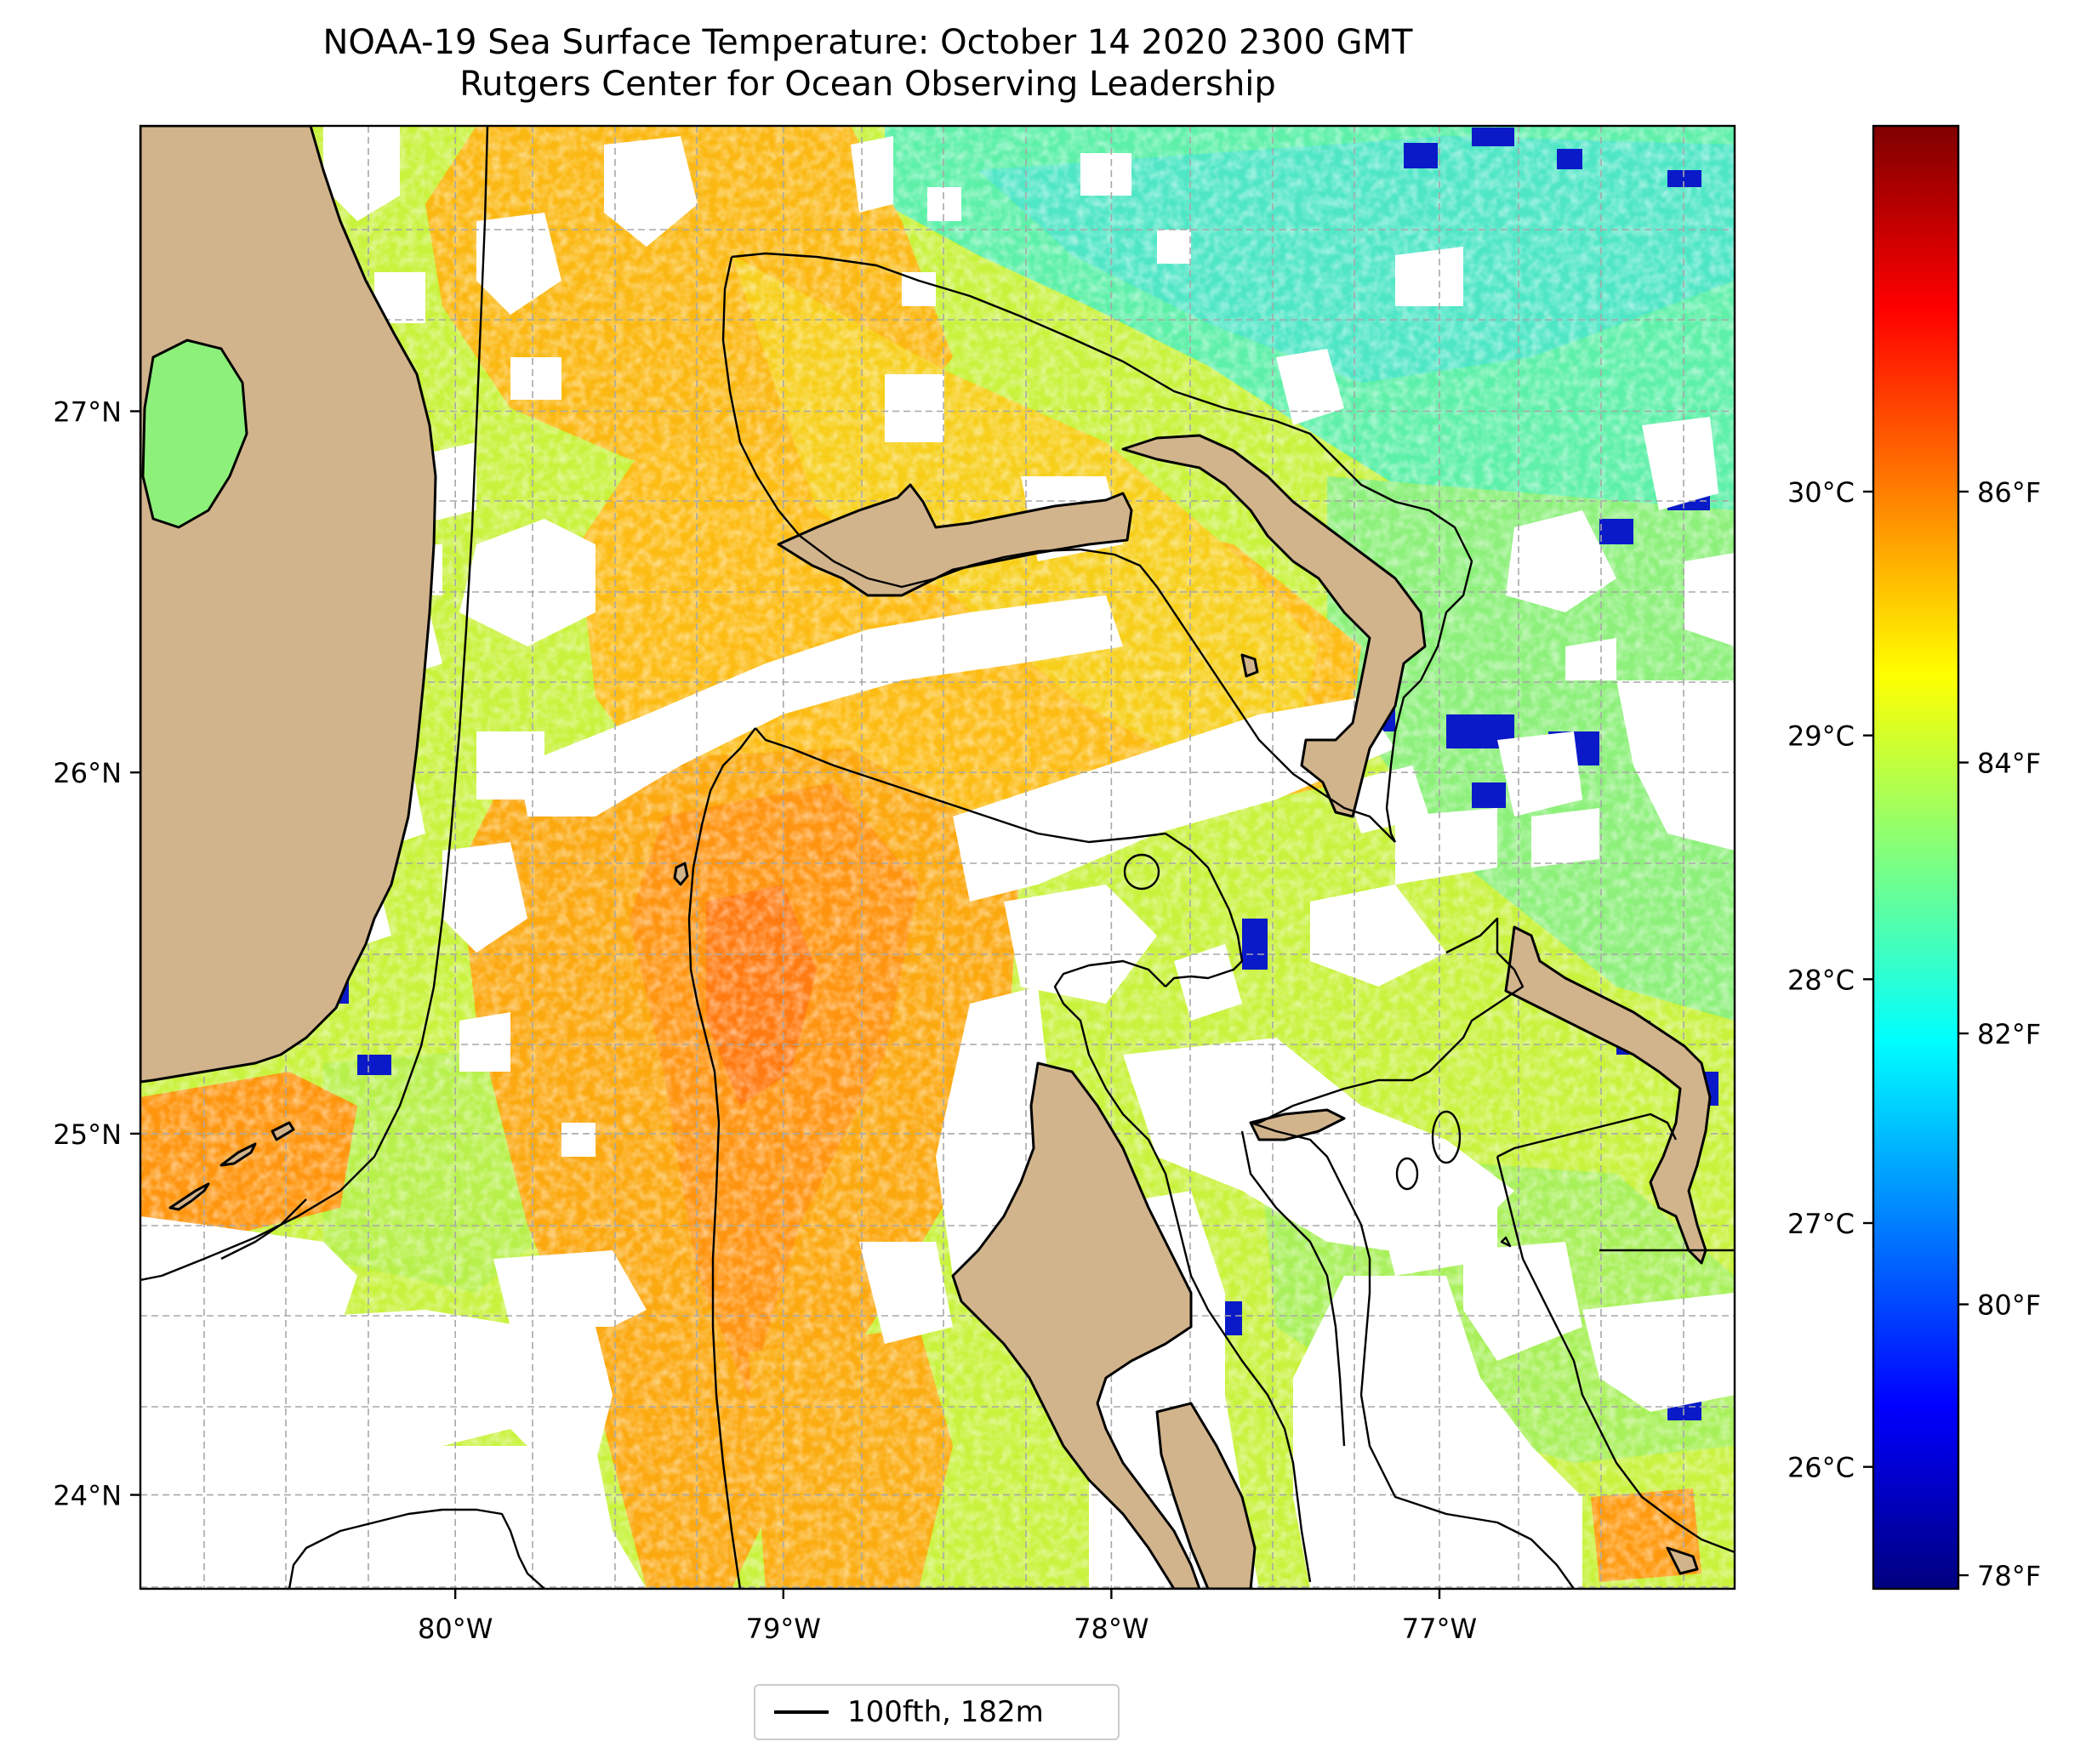 The image size is (2086, 1764). I want to click on land-andros, so click(1076, 1325).